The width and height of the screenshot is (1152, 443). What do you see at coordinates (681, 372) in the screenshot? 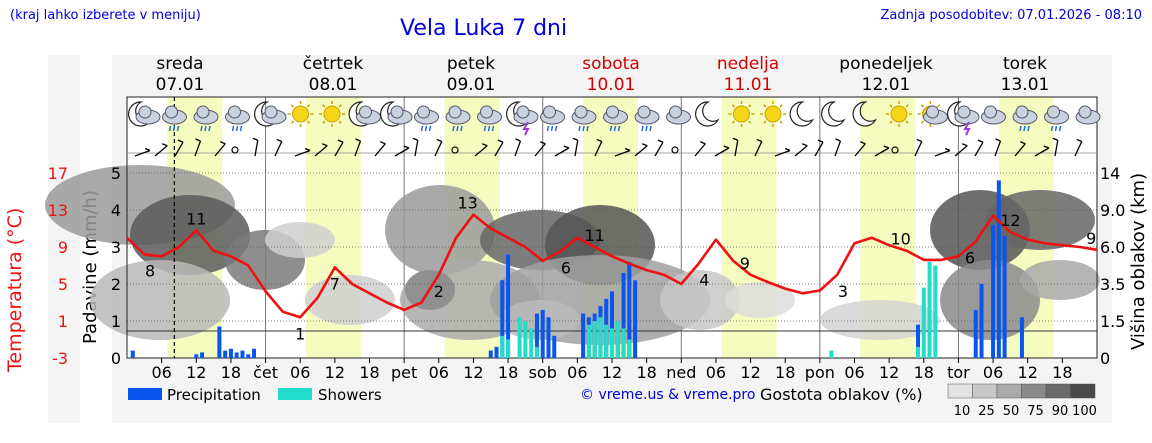
I see `x-tick-label: ned` at bounding box center [681, 372].